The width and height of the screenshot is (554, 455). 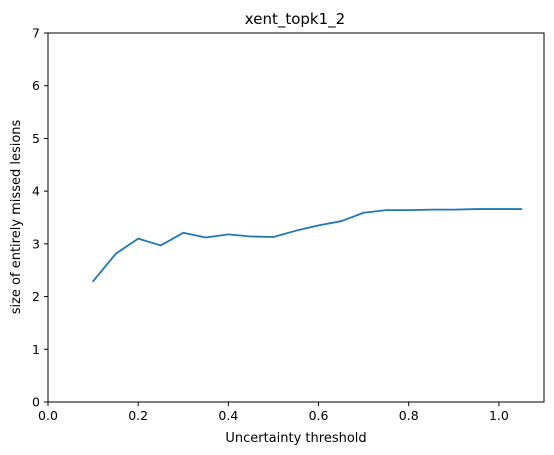 I want to click on plot-area, so click(x=307, y=245).